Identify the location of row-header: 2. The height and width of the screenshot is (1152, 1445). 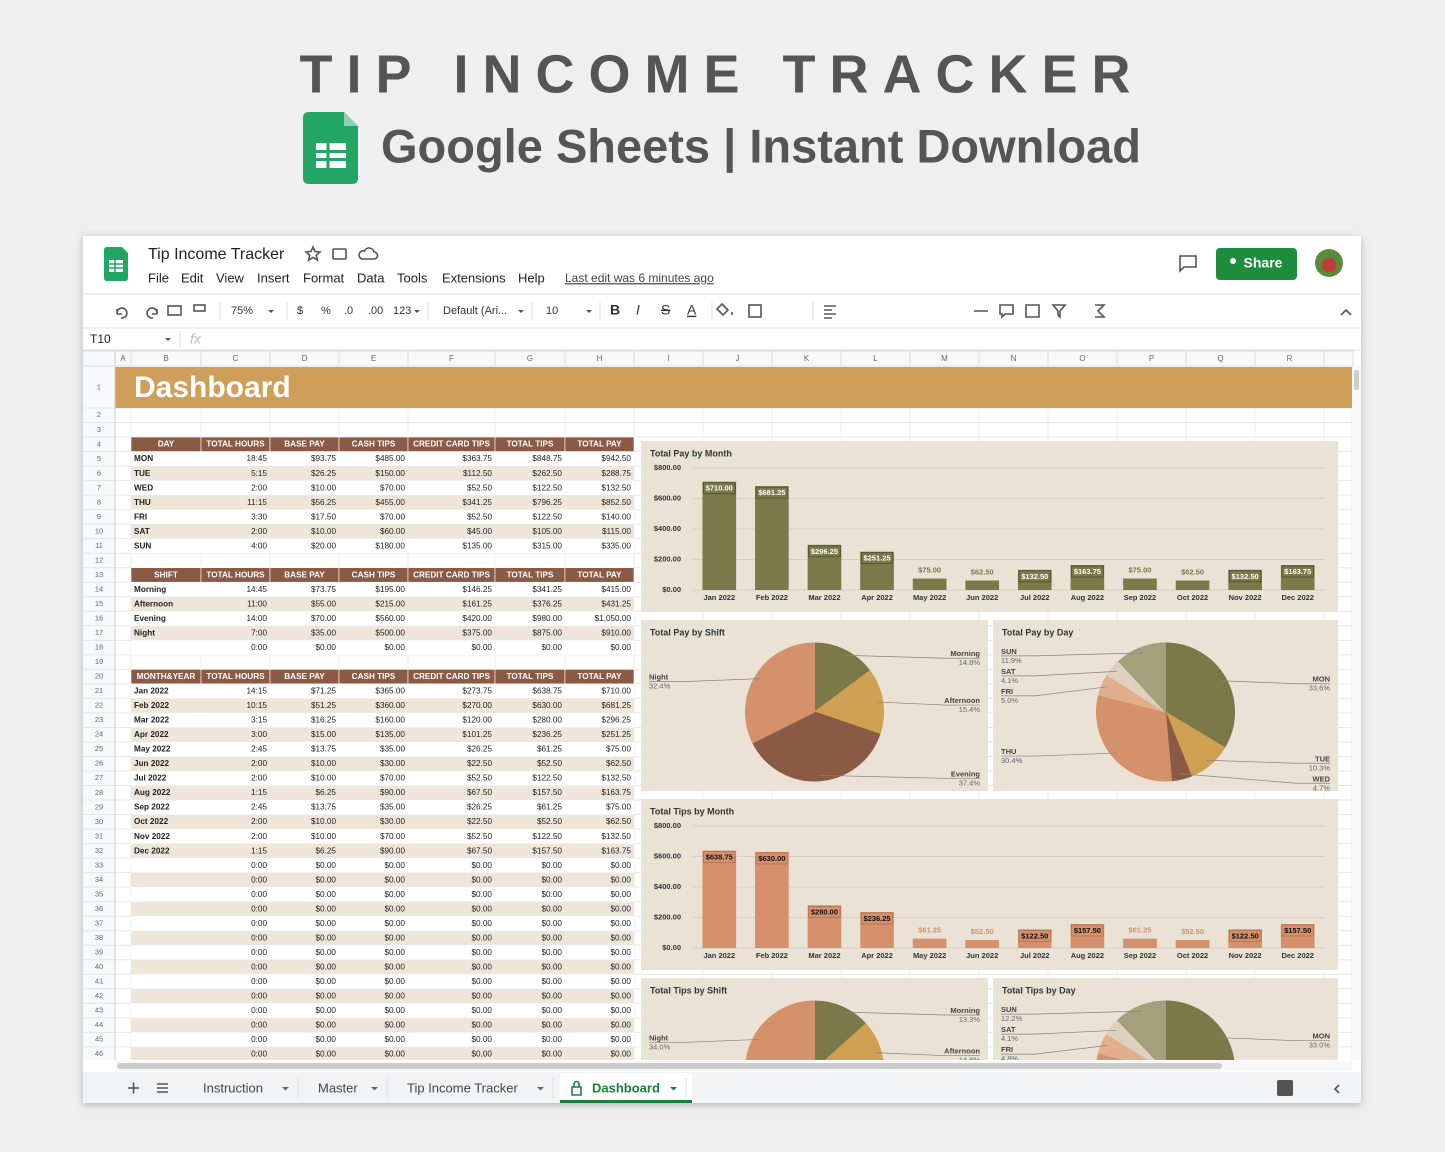
(99, 414).